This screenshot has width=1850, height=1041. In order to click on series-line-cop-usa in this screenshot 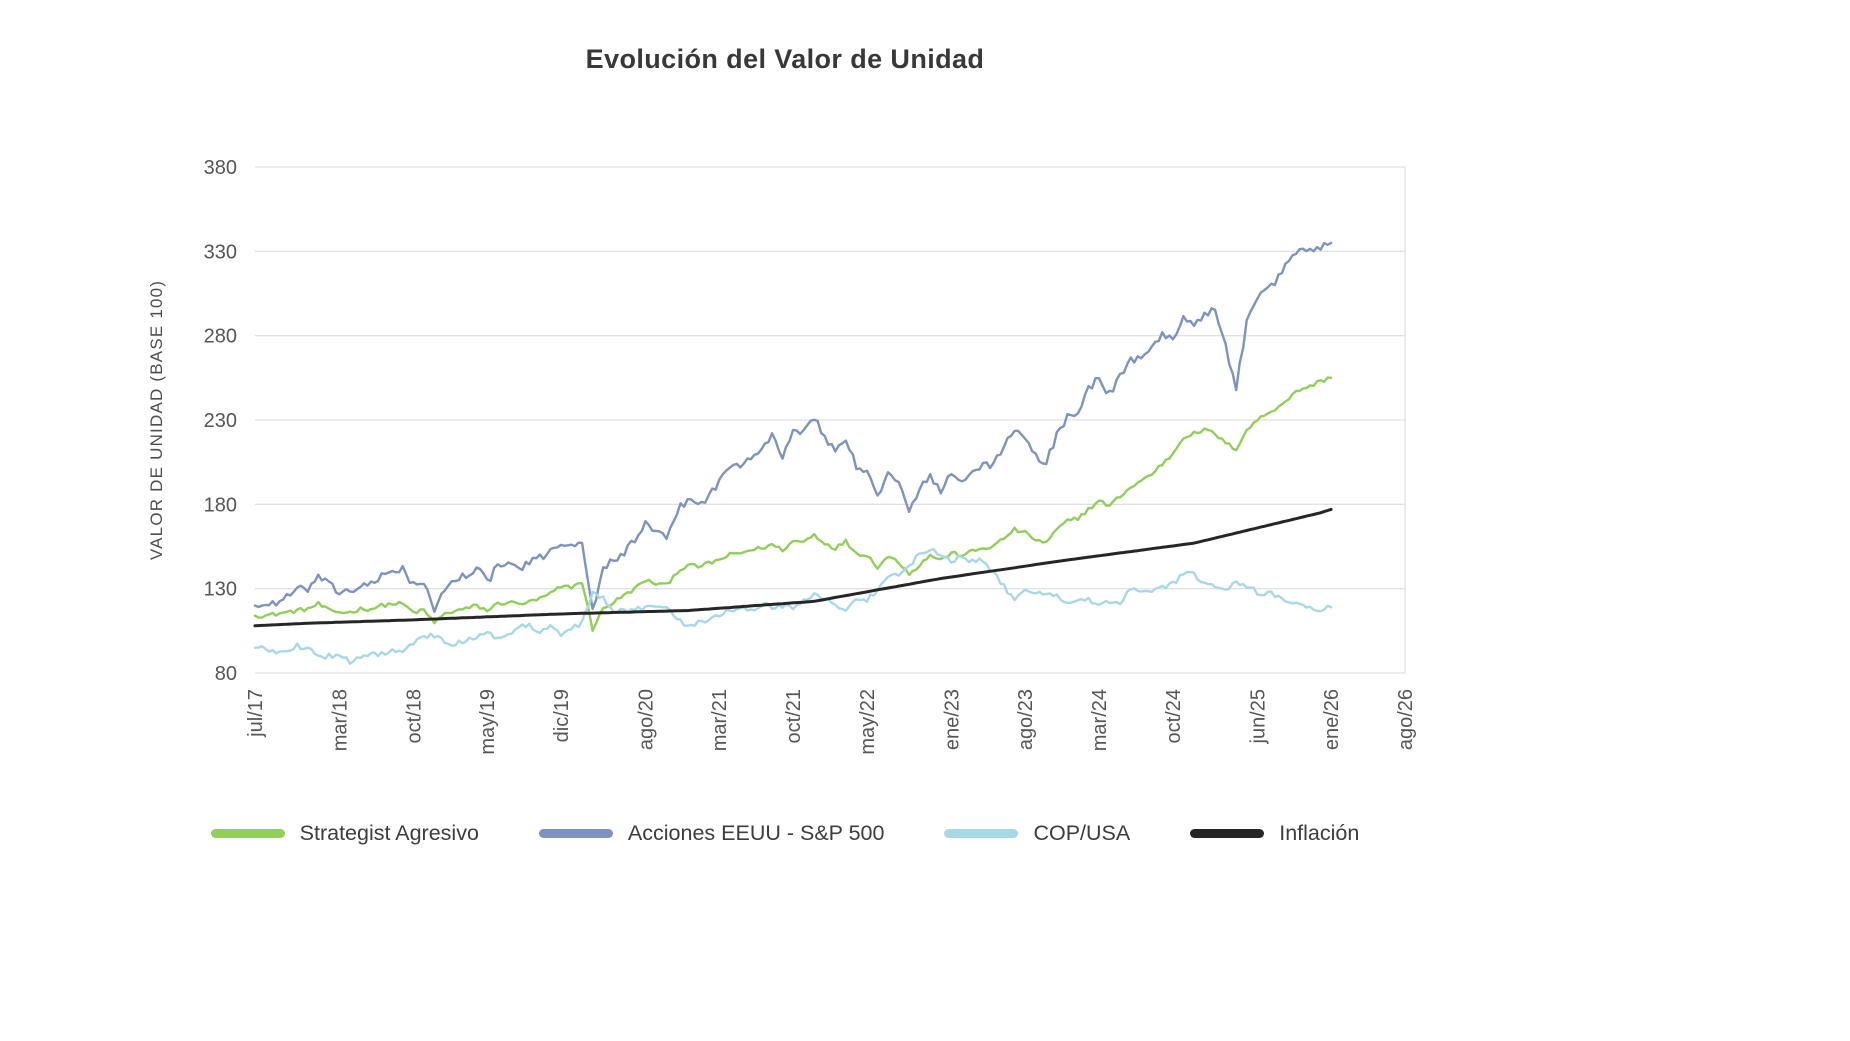, I will do `click(793, 606)`.